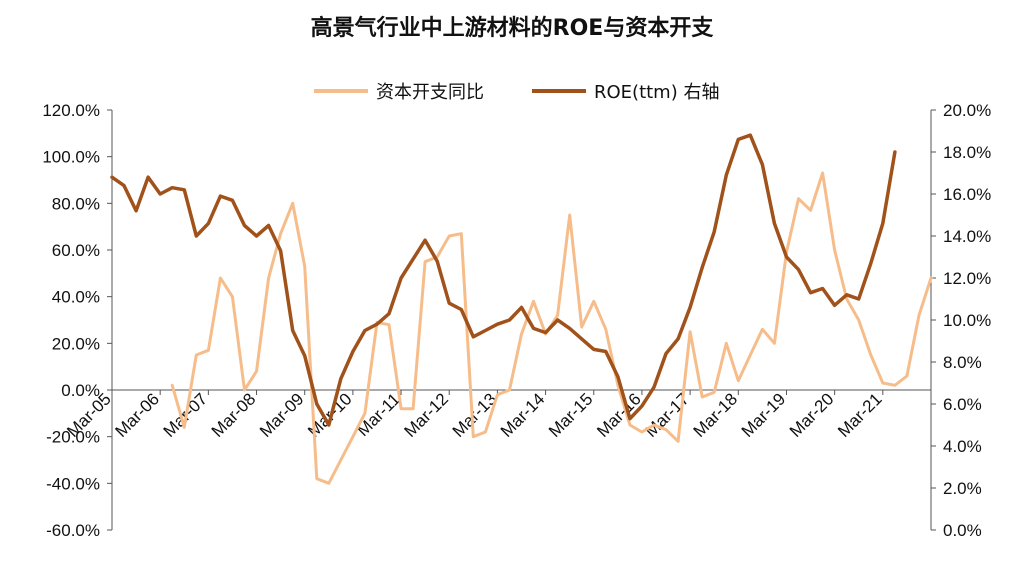 This screenshot has height=571, width=1024. What do you see at coordinates (962, 530) in the screenshot?
I see `right-y-tick-label: 0.0%` at bounding box center [962, 530].